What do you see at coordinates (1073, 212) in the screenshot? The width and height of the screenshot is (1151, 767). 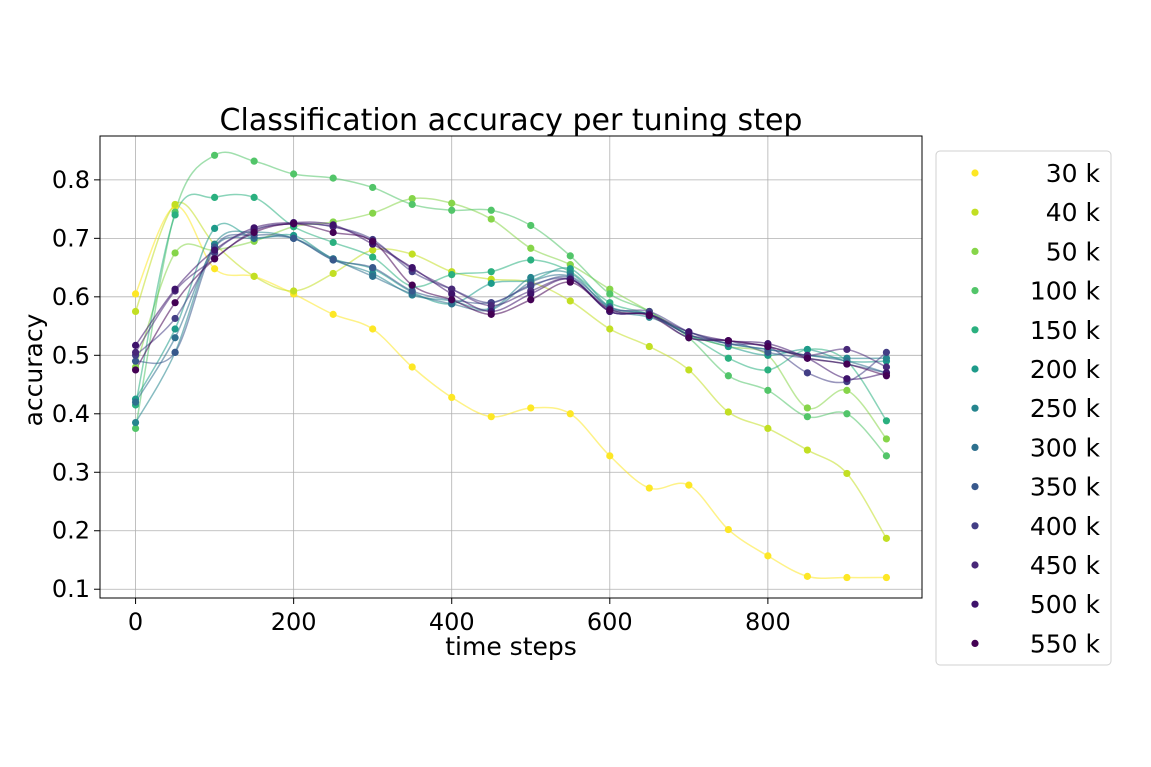 I see `legend-label: 40 k` at bounding box center [1073, 212].